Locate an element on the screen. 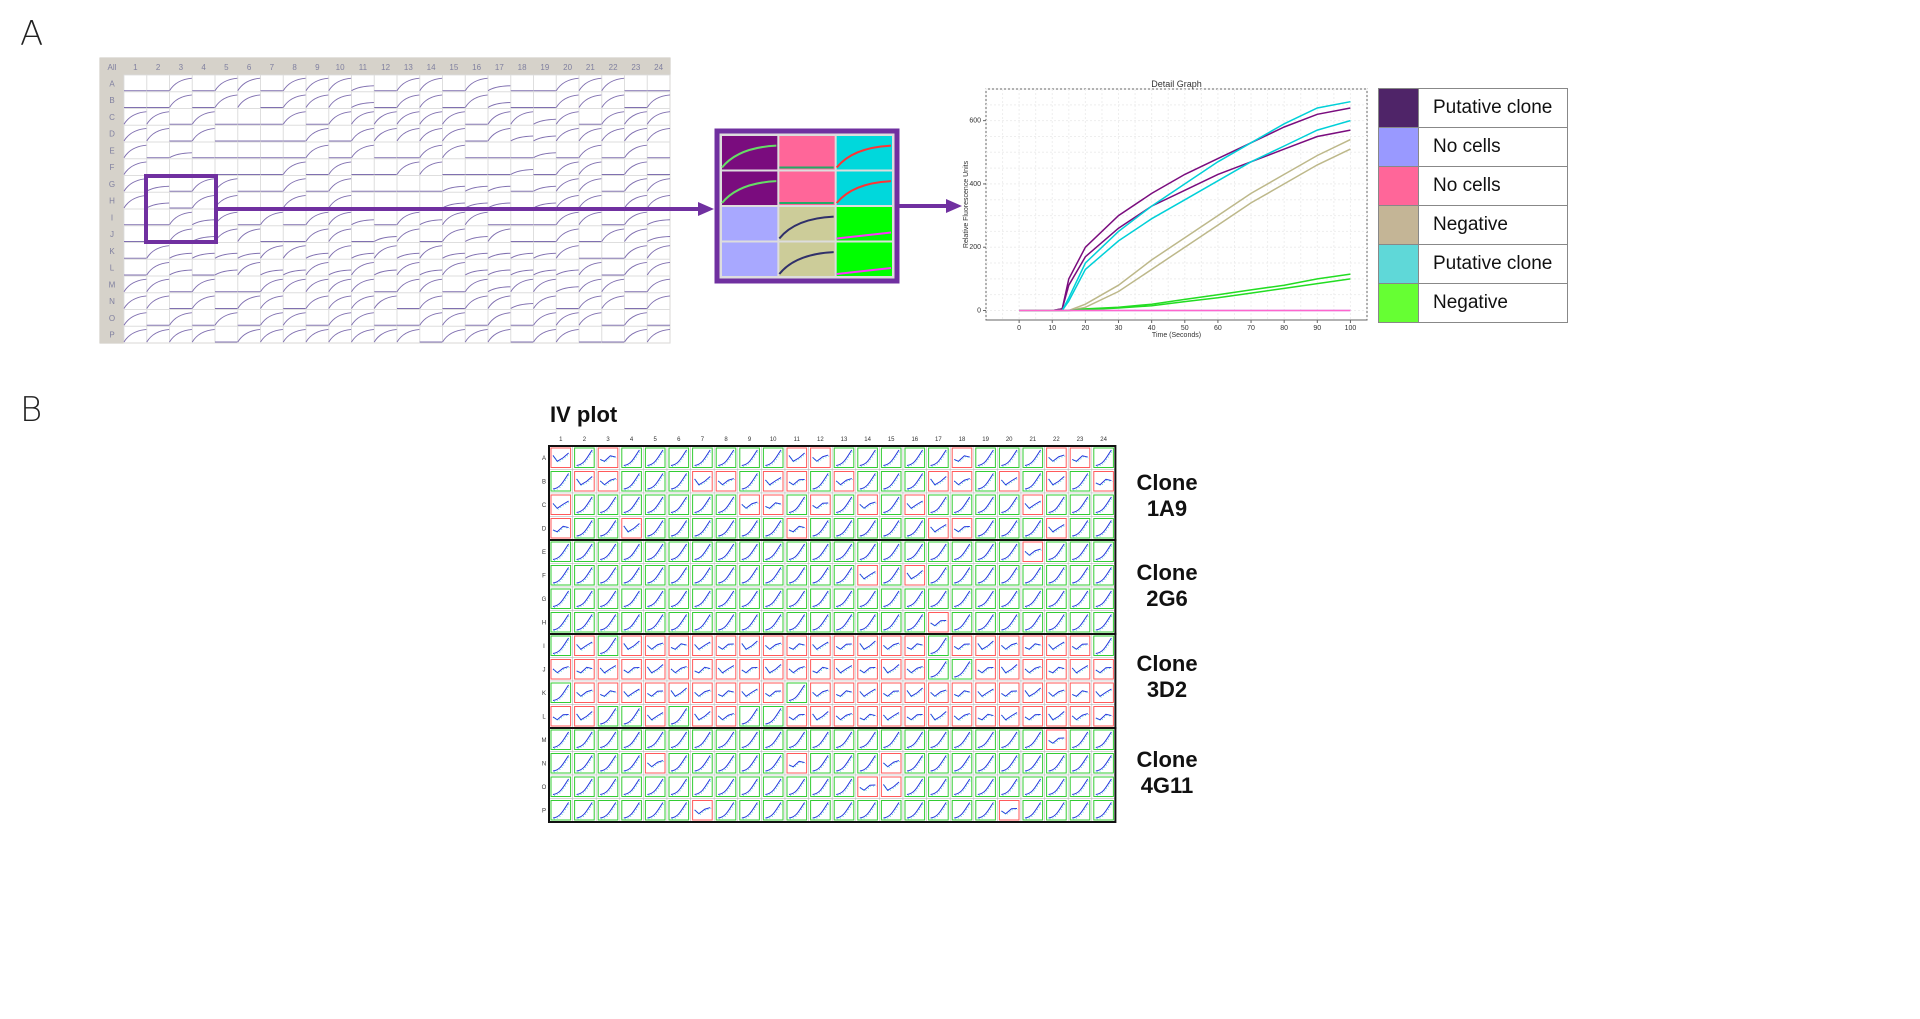 The image size is (1920, 1019). iv-column-label: 2 is located at coordinates (585, 440).